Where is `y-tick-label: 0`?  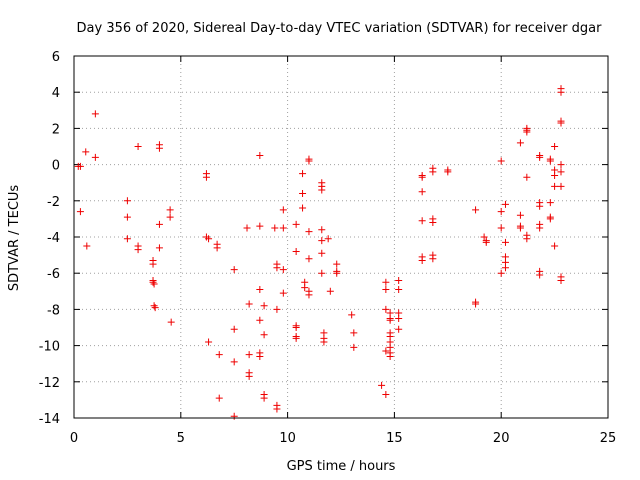
y-tick-label: 0 is located at coordinates (56, 166).